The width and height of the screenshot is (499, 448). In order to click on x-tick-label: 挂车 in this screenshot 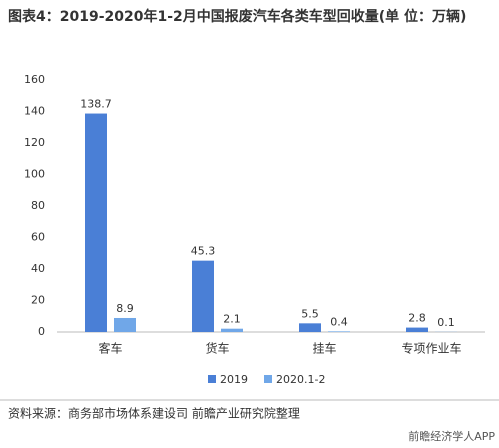, I will do `click(324, 348)`.